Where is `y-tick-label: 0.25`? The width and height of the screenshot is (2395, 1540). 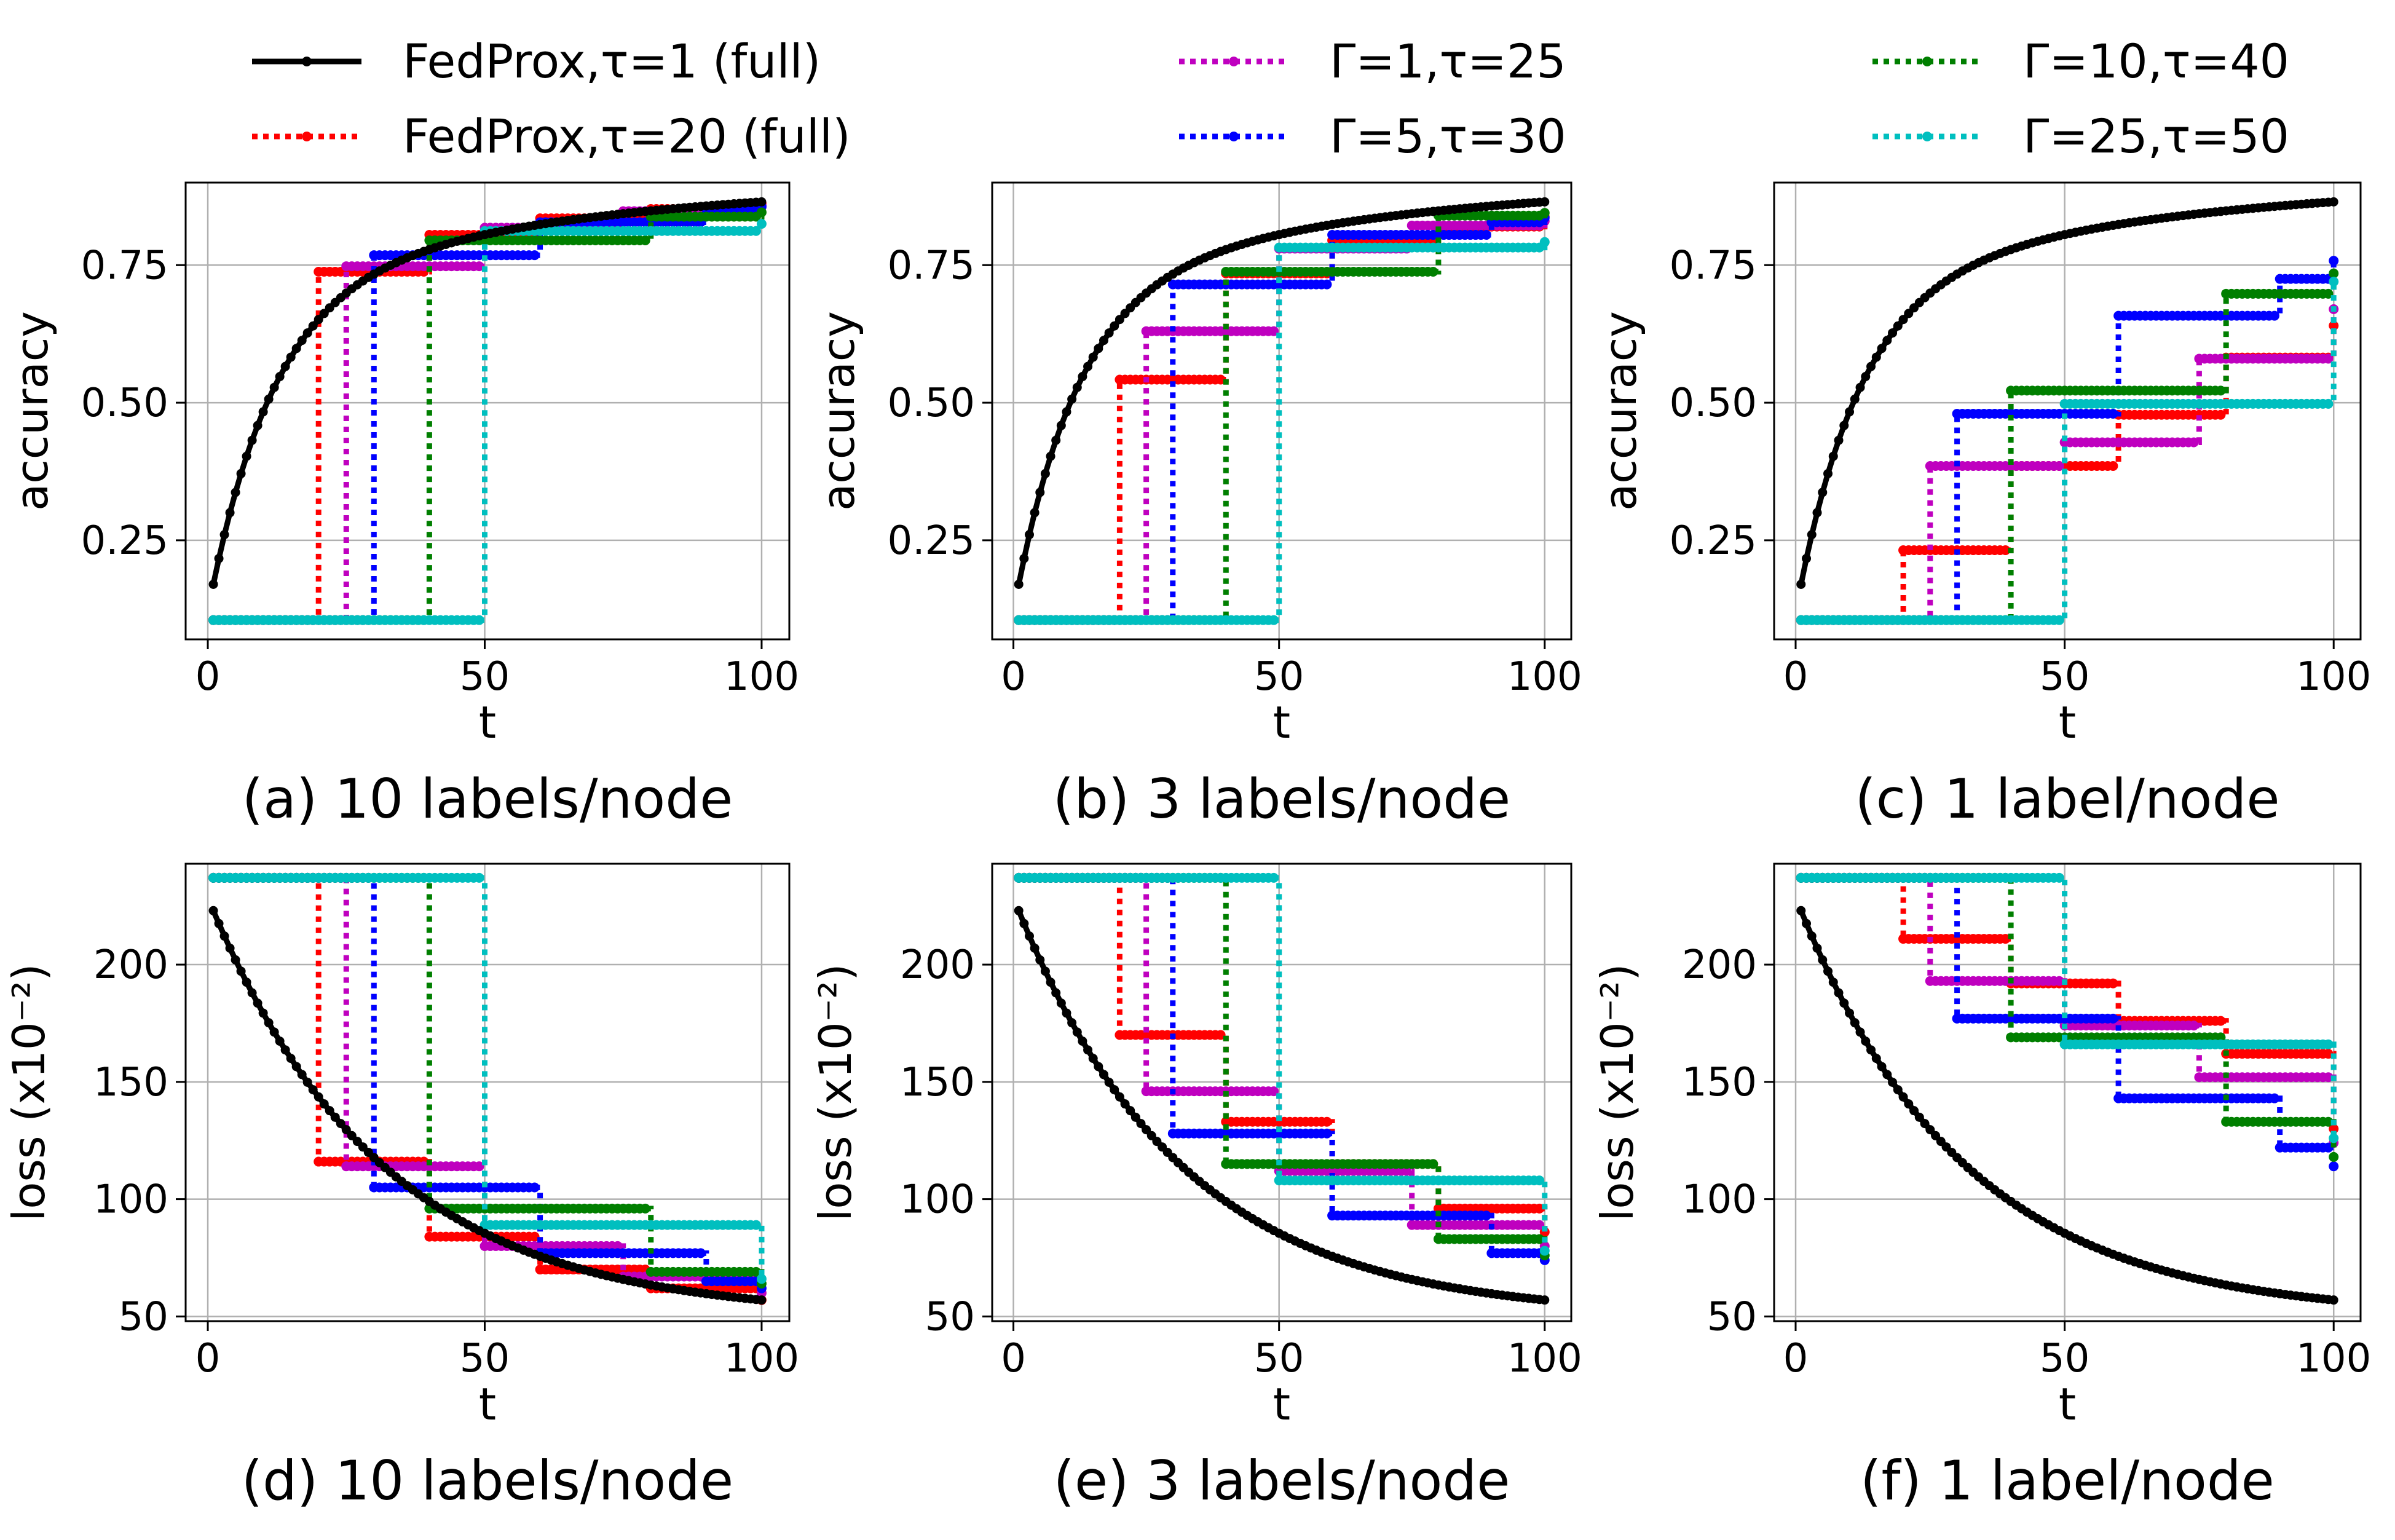
y-tick-label: 0.25 is located at coordinates (932, 541).